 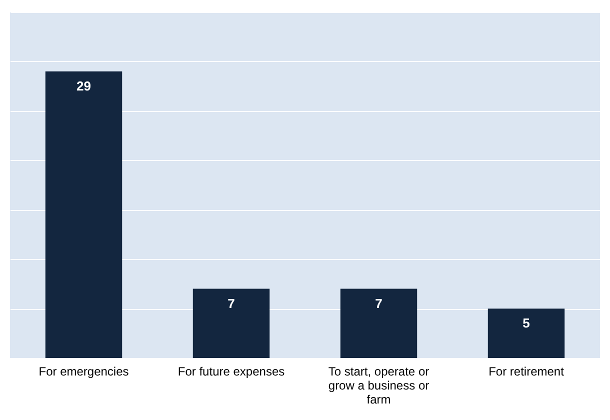 What do you see at coordinates (526, 371) in the screenshot?
I see `x-tick-label: For retirement` at bounding box center [526, 371].